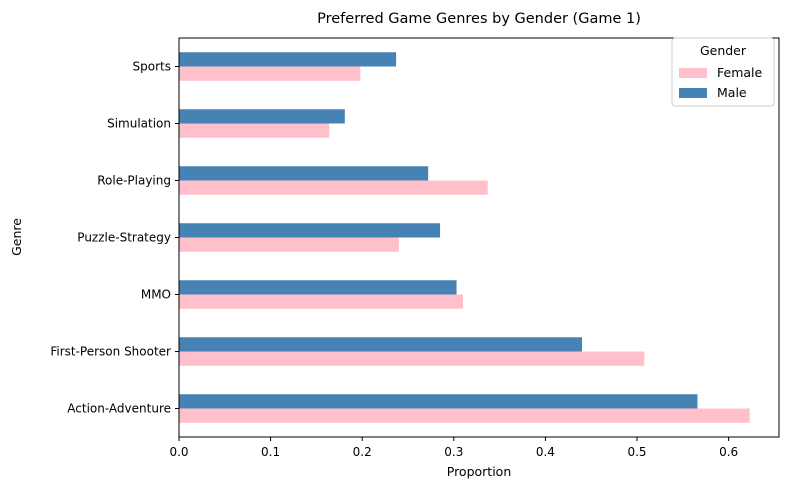  What do you see at coordinates (693, 73) in the screenshot?
I see `legend-swatch-female` at bounding box center [693, 73].